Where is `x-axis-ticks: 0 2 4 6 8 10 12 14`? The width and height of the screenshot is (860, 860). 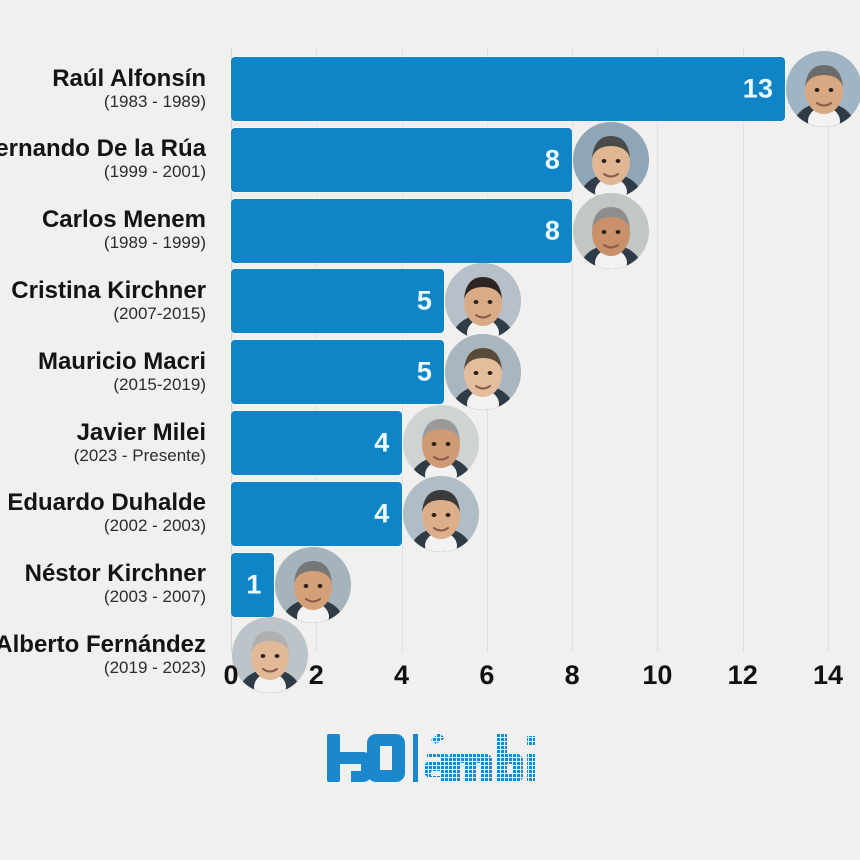
x-axis-ticks: 0 2 4 6 8 10 12 14 is located at coordinates (533, 672).